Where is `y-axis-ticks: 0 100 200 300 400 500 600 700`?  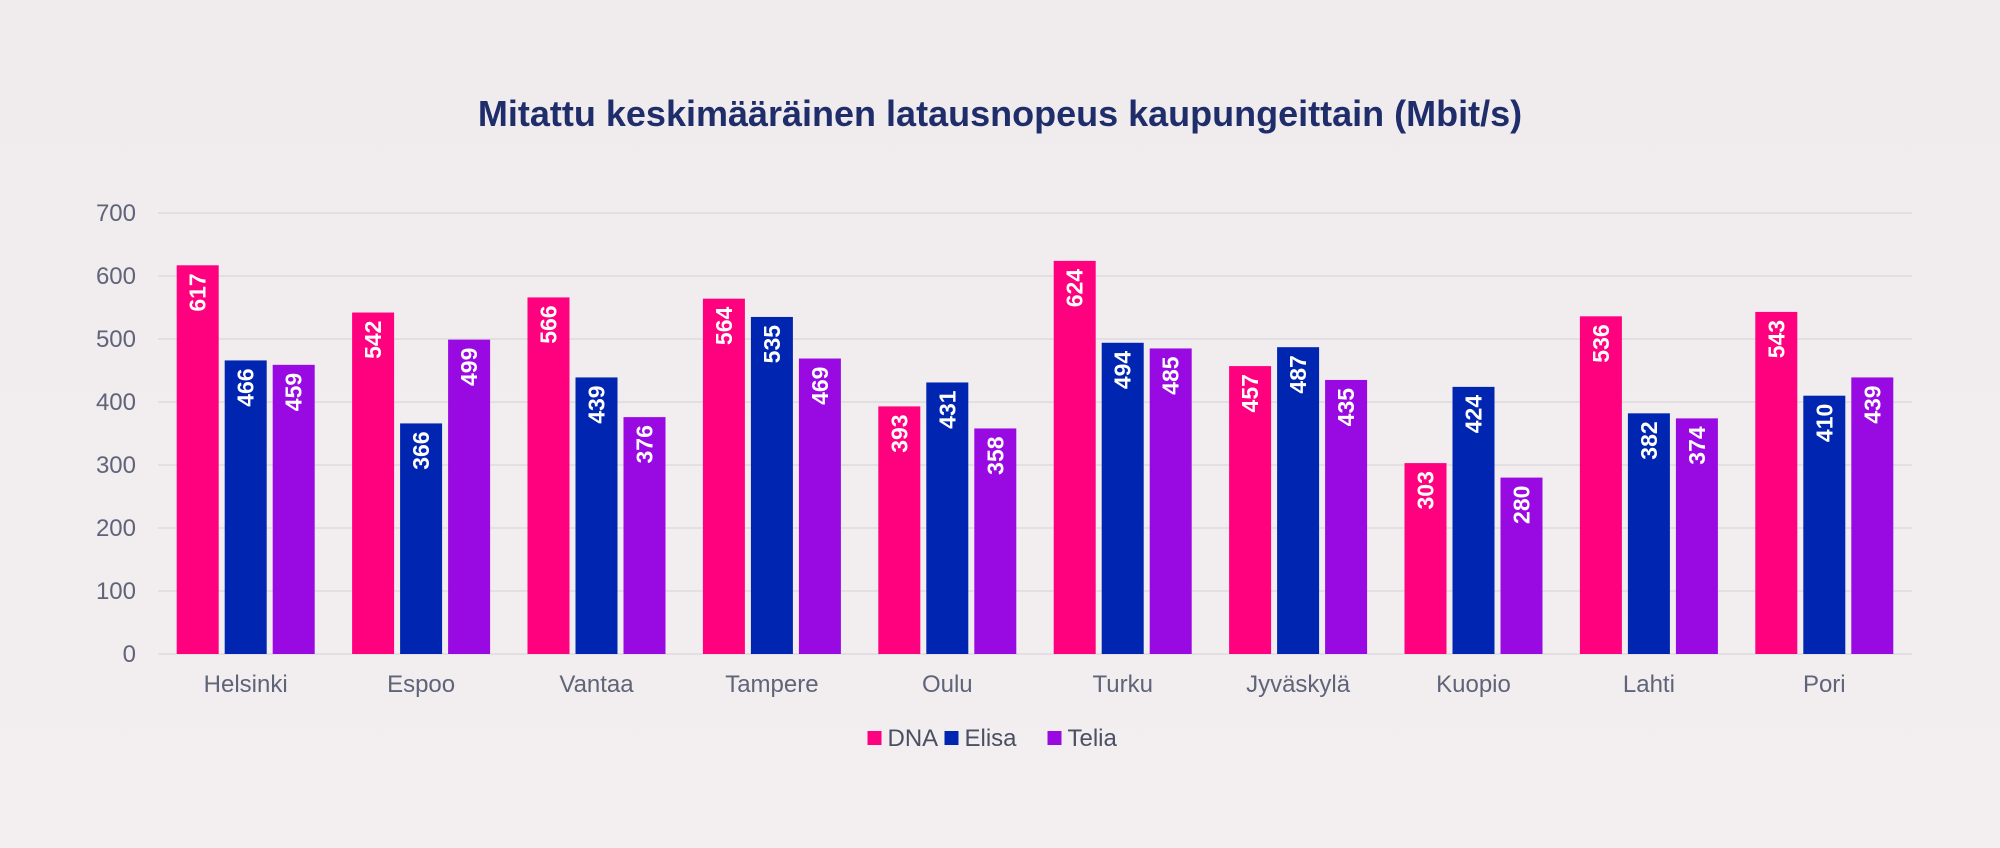 y-axis-ticks: 0 100 200 300 400 500 600 700 is located at coordinates (116, 434).